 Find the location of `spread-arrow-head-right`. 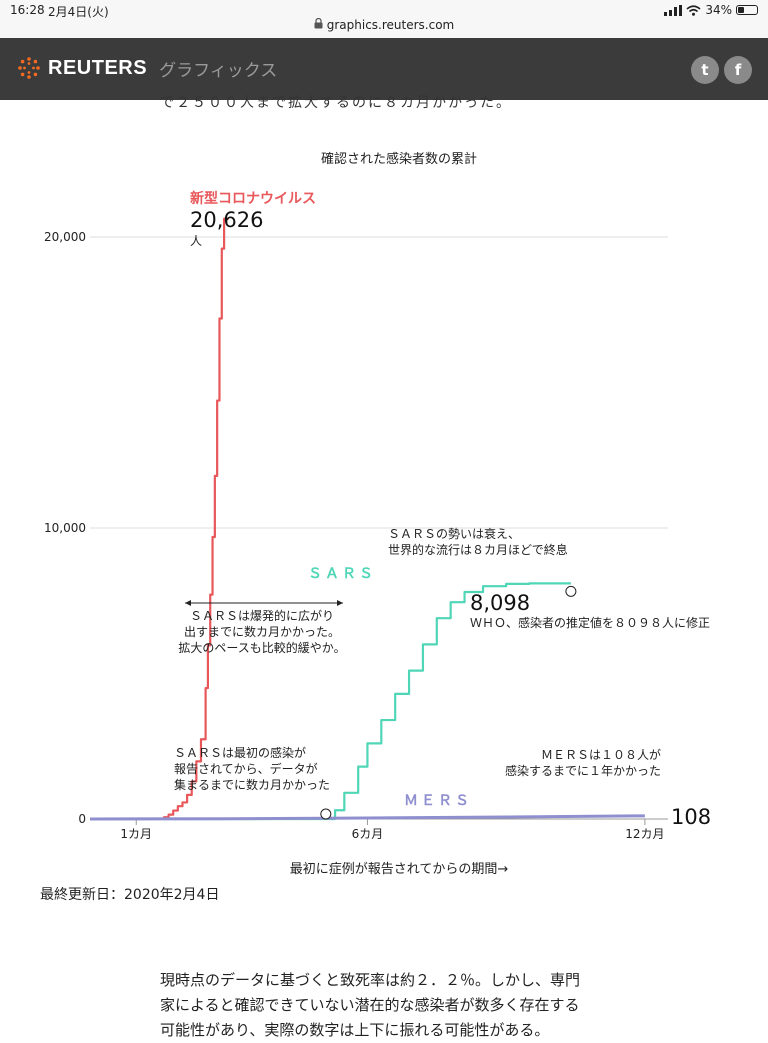

spread-arrow-head-right is located at coordinates (340, 603).